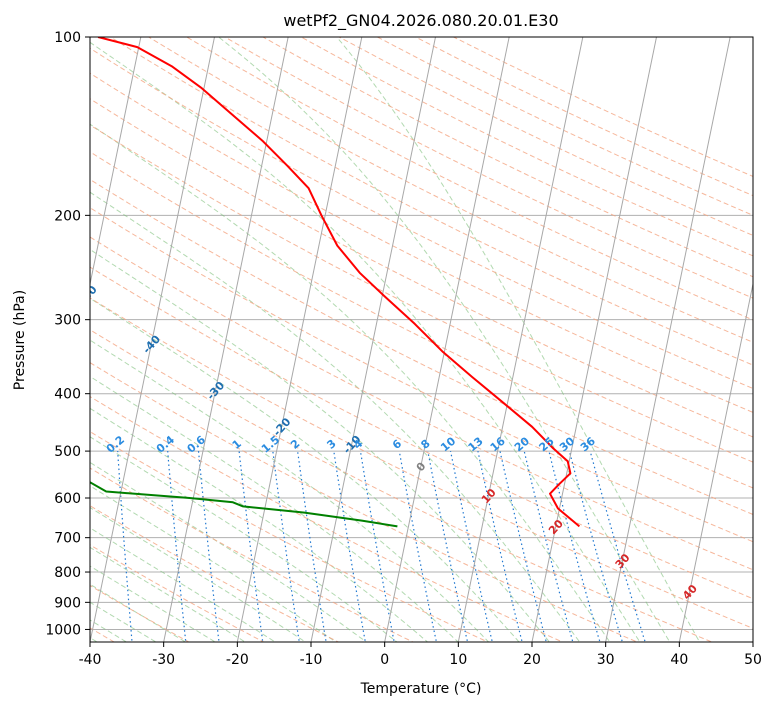  What do you see at coordinates (397, 444) in the screenshot?
I see `mixing-ratio-label: 6` at bounding box center [397, 444].